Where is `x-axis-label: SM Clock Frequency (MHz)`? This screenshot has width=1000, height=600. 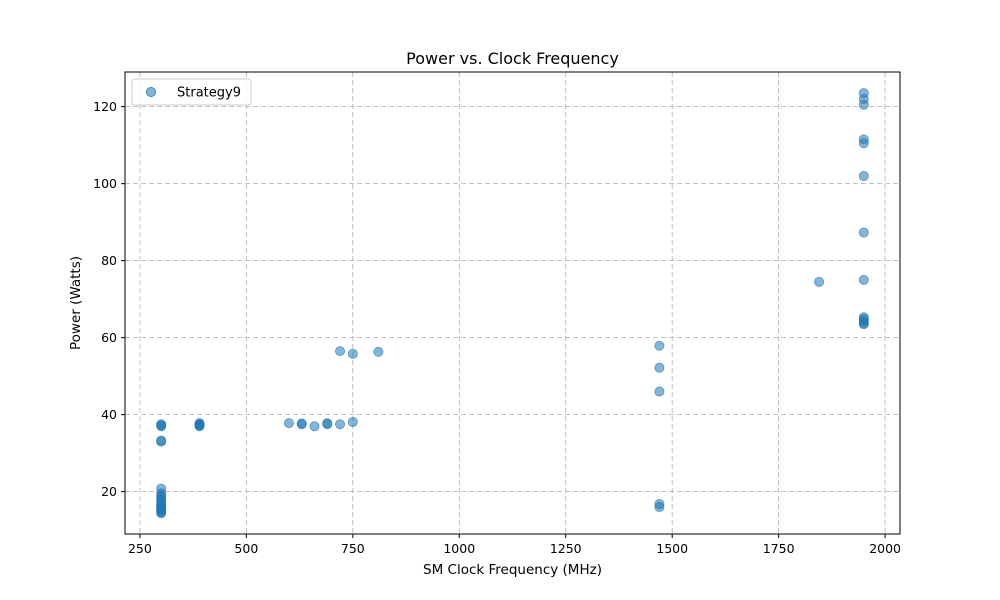 x-axis-label: SM Clock Frequency (MHz) is located at coordinates (512, 570).